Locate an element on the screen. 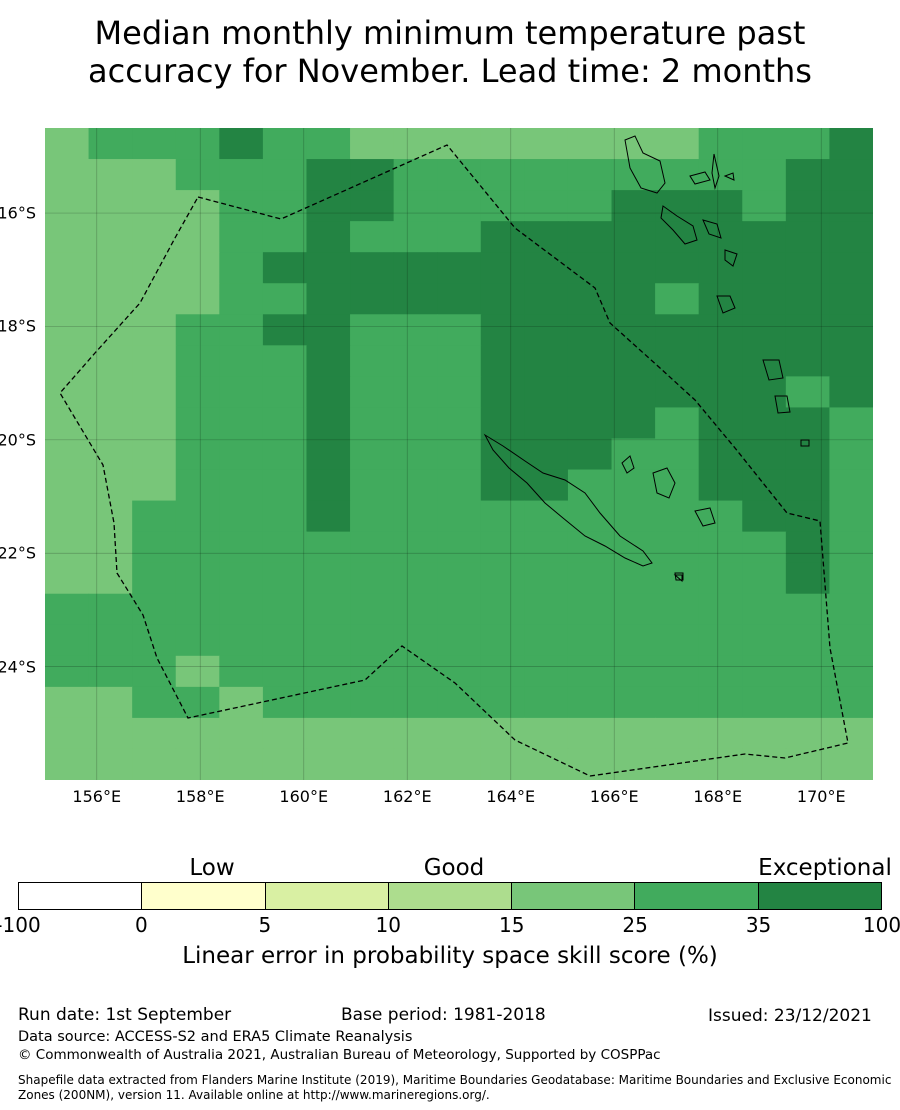  colorbar-tick: 0 is located at coordinates (141, 925).